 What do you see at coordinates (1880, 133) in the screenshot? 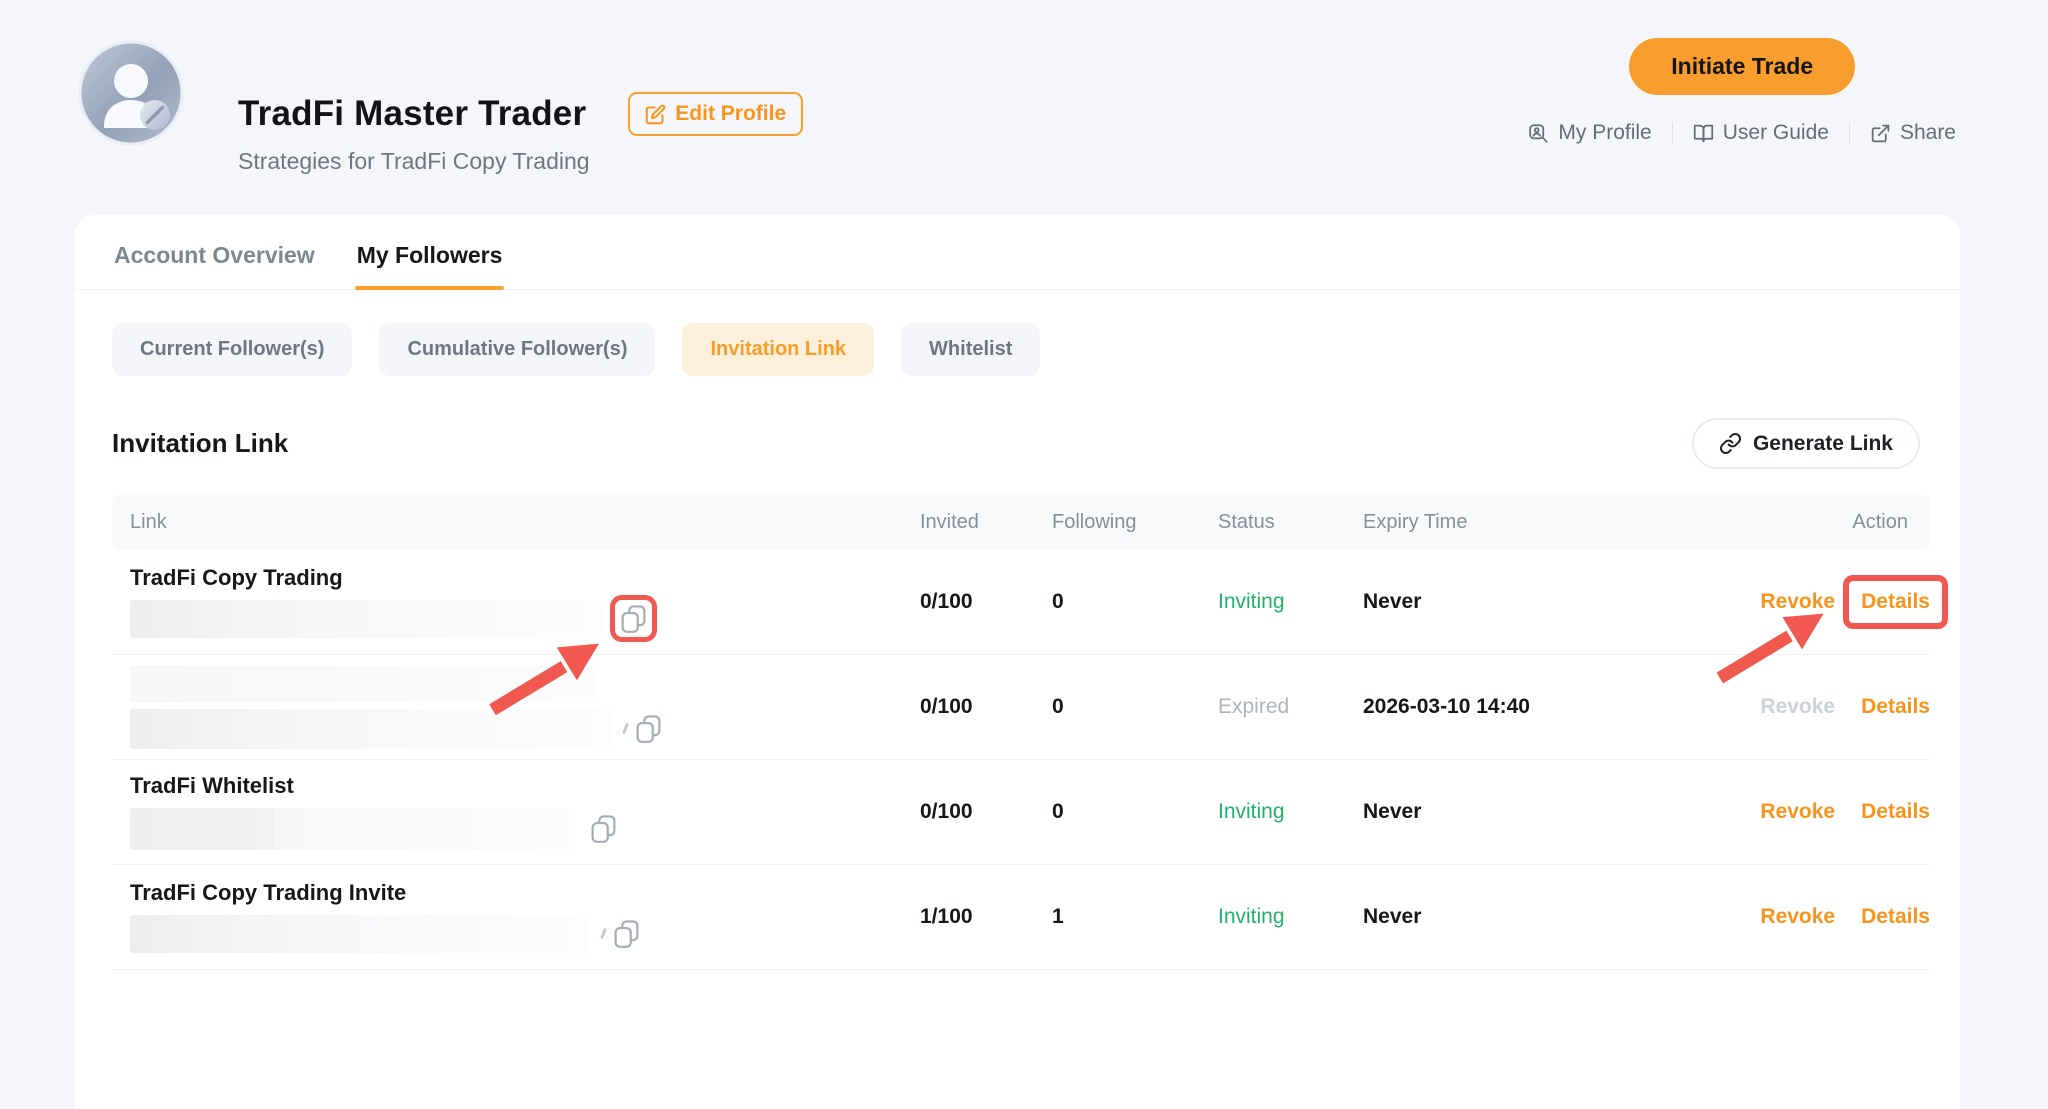
I see `external-link-icon` at bounding box center [1880, 133].